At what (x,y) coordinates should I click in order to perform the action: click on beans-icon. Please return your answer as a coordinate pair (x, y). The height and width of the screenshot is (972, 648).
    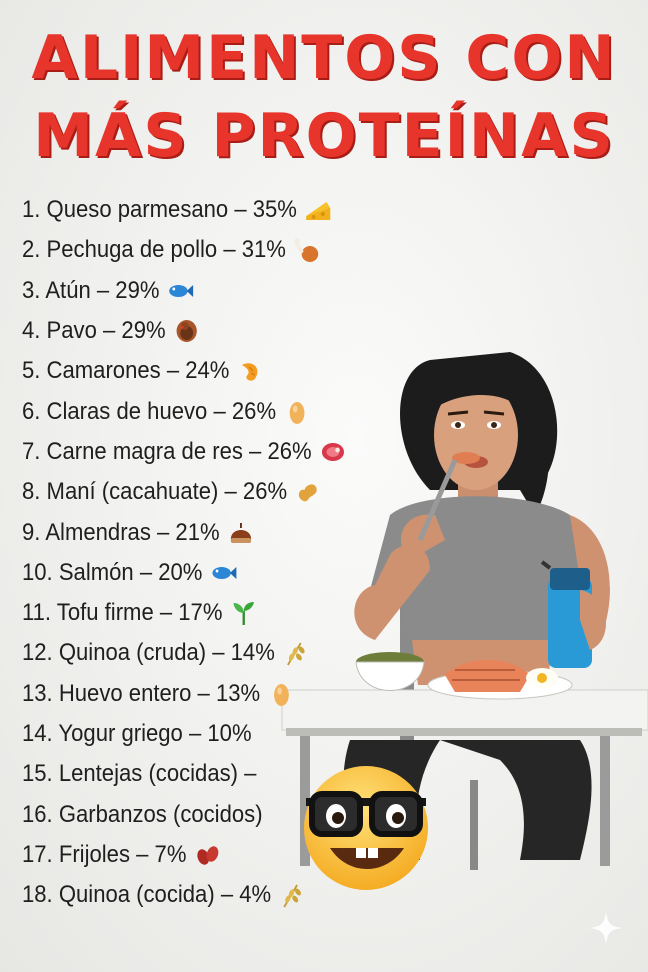
    Looking at the image, I should click on (208, 855).